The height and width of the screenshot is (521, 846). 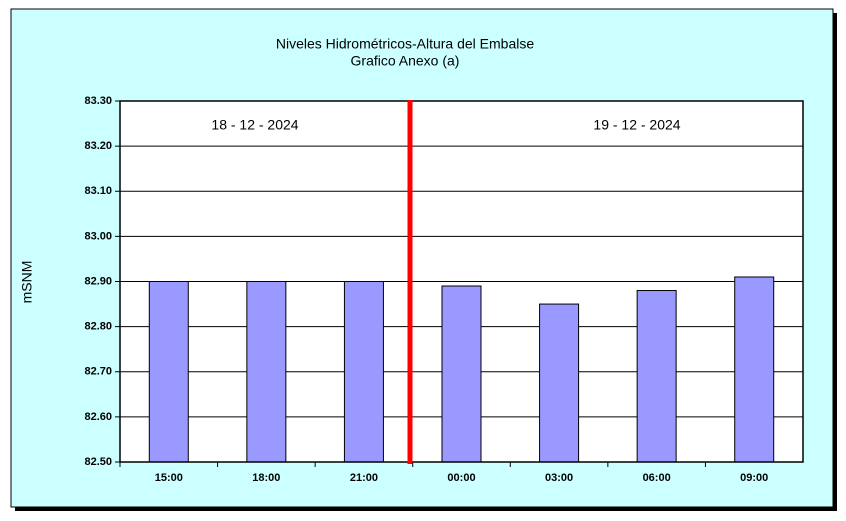 What do you see at coordinates (98, 101) in the screenshot?
I see `y-tick-label: 83.30` at bounding box center [98, 101].